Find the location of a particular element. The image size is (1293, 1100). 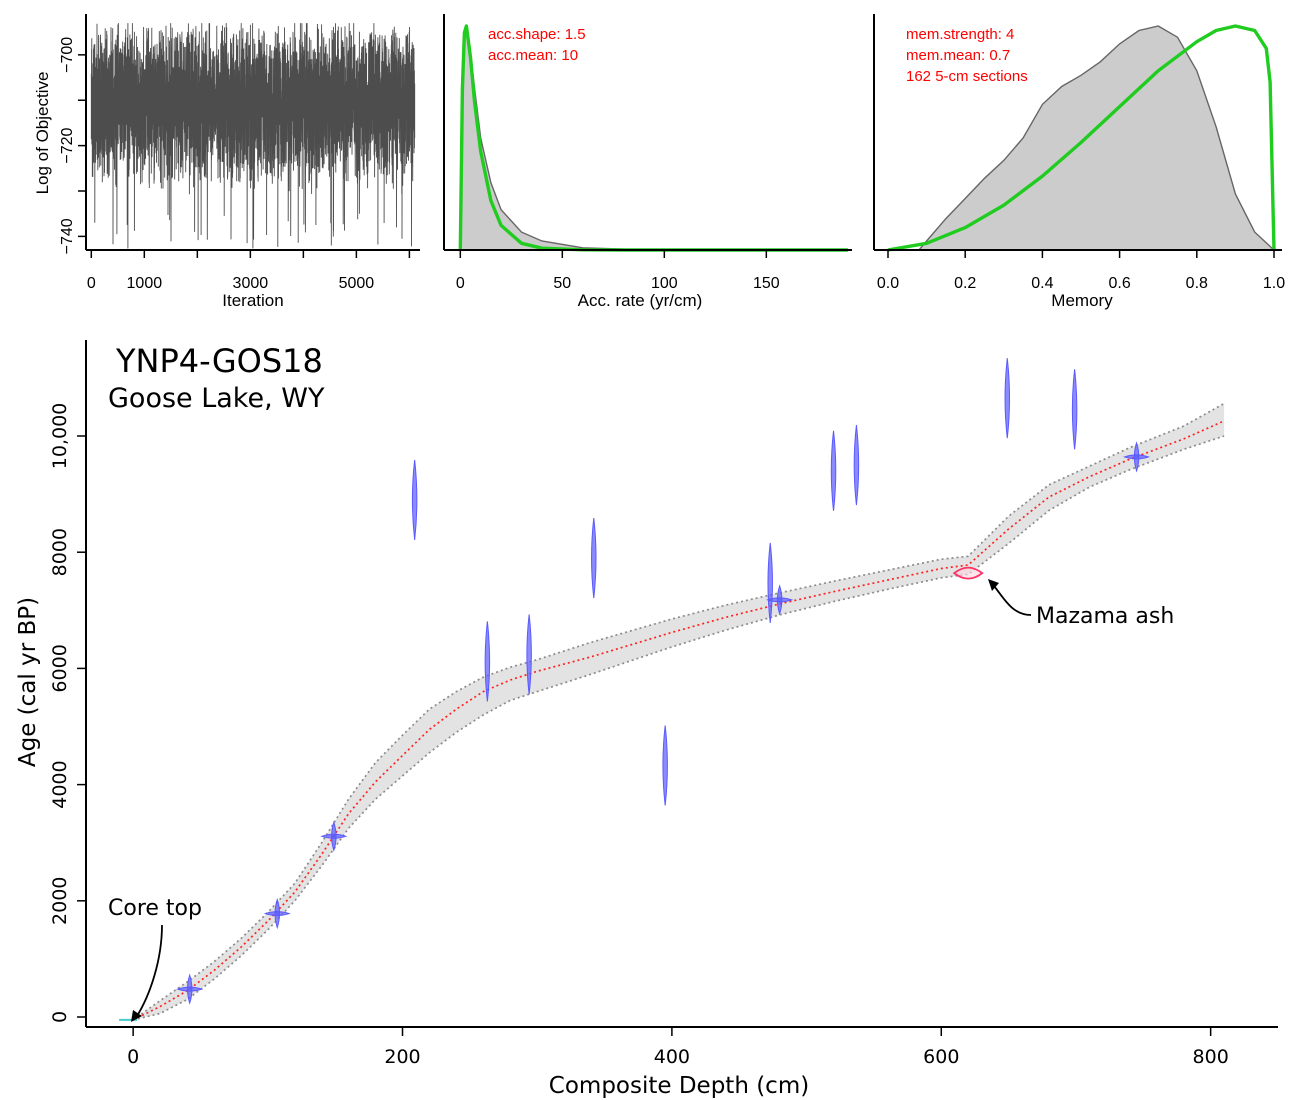

trace-x-label: Iteration is located at coordinates (252, 300).